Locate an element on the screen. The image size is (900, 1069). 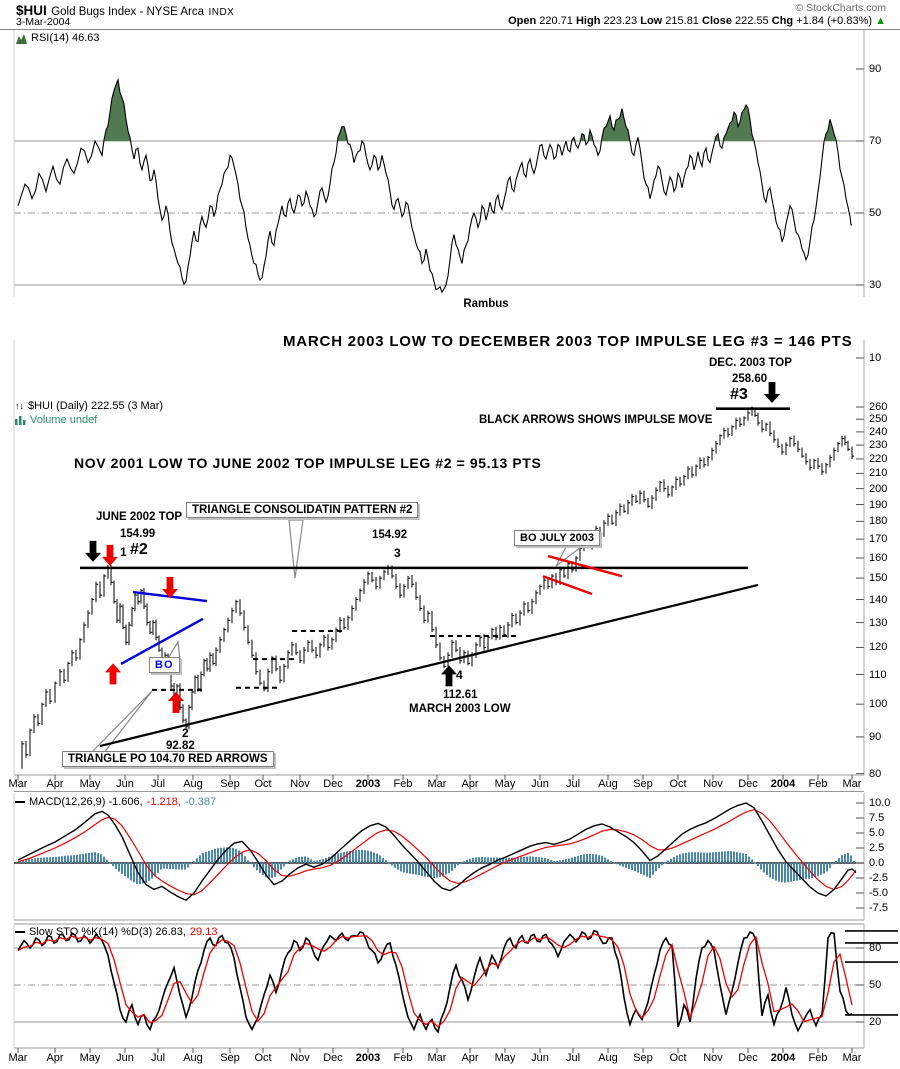
red-up-arrow is located at coordinates (113, 674).